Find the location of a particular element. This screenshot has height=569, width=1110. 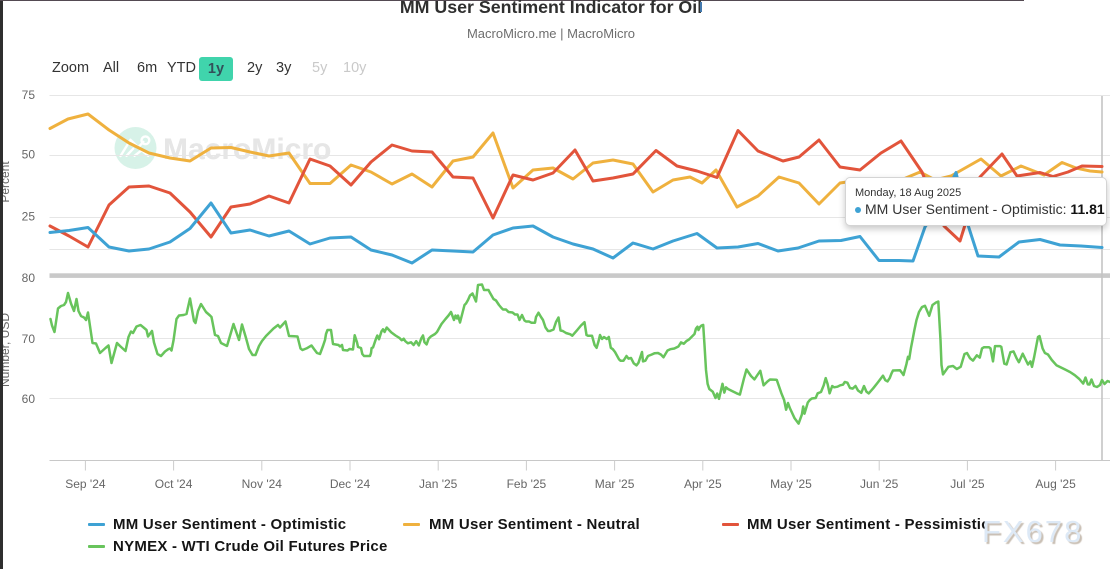

svg-text: Sep '24 is located at coordinates (85, 484).